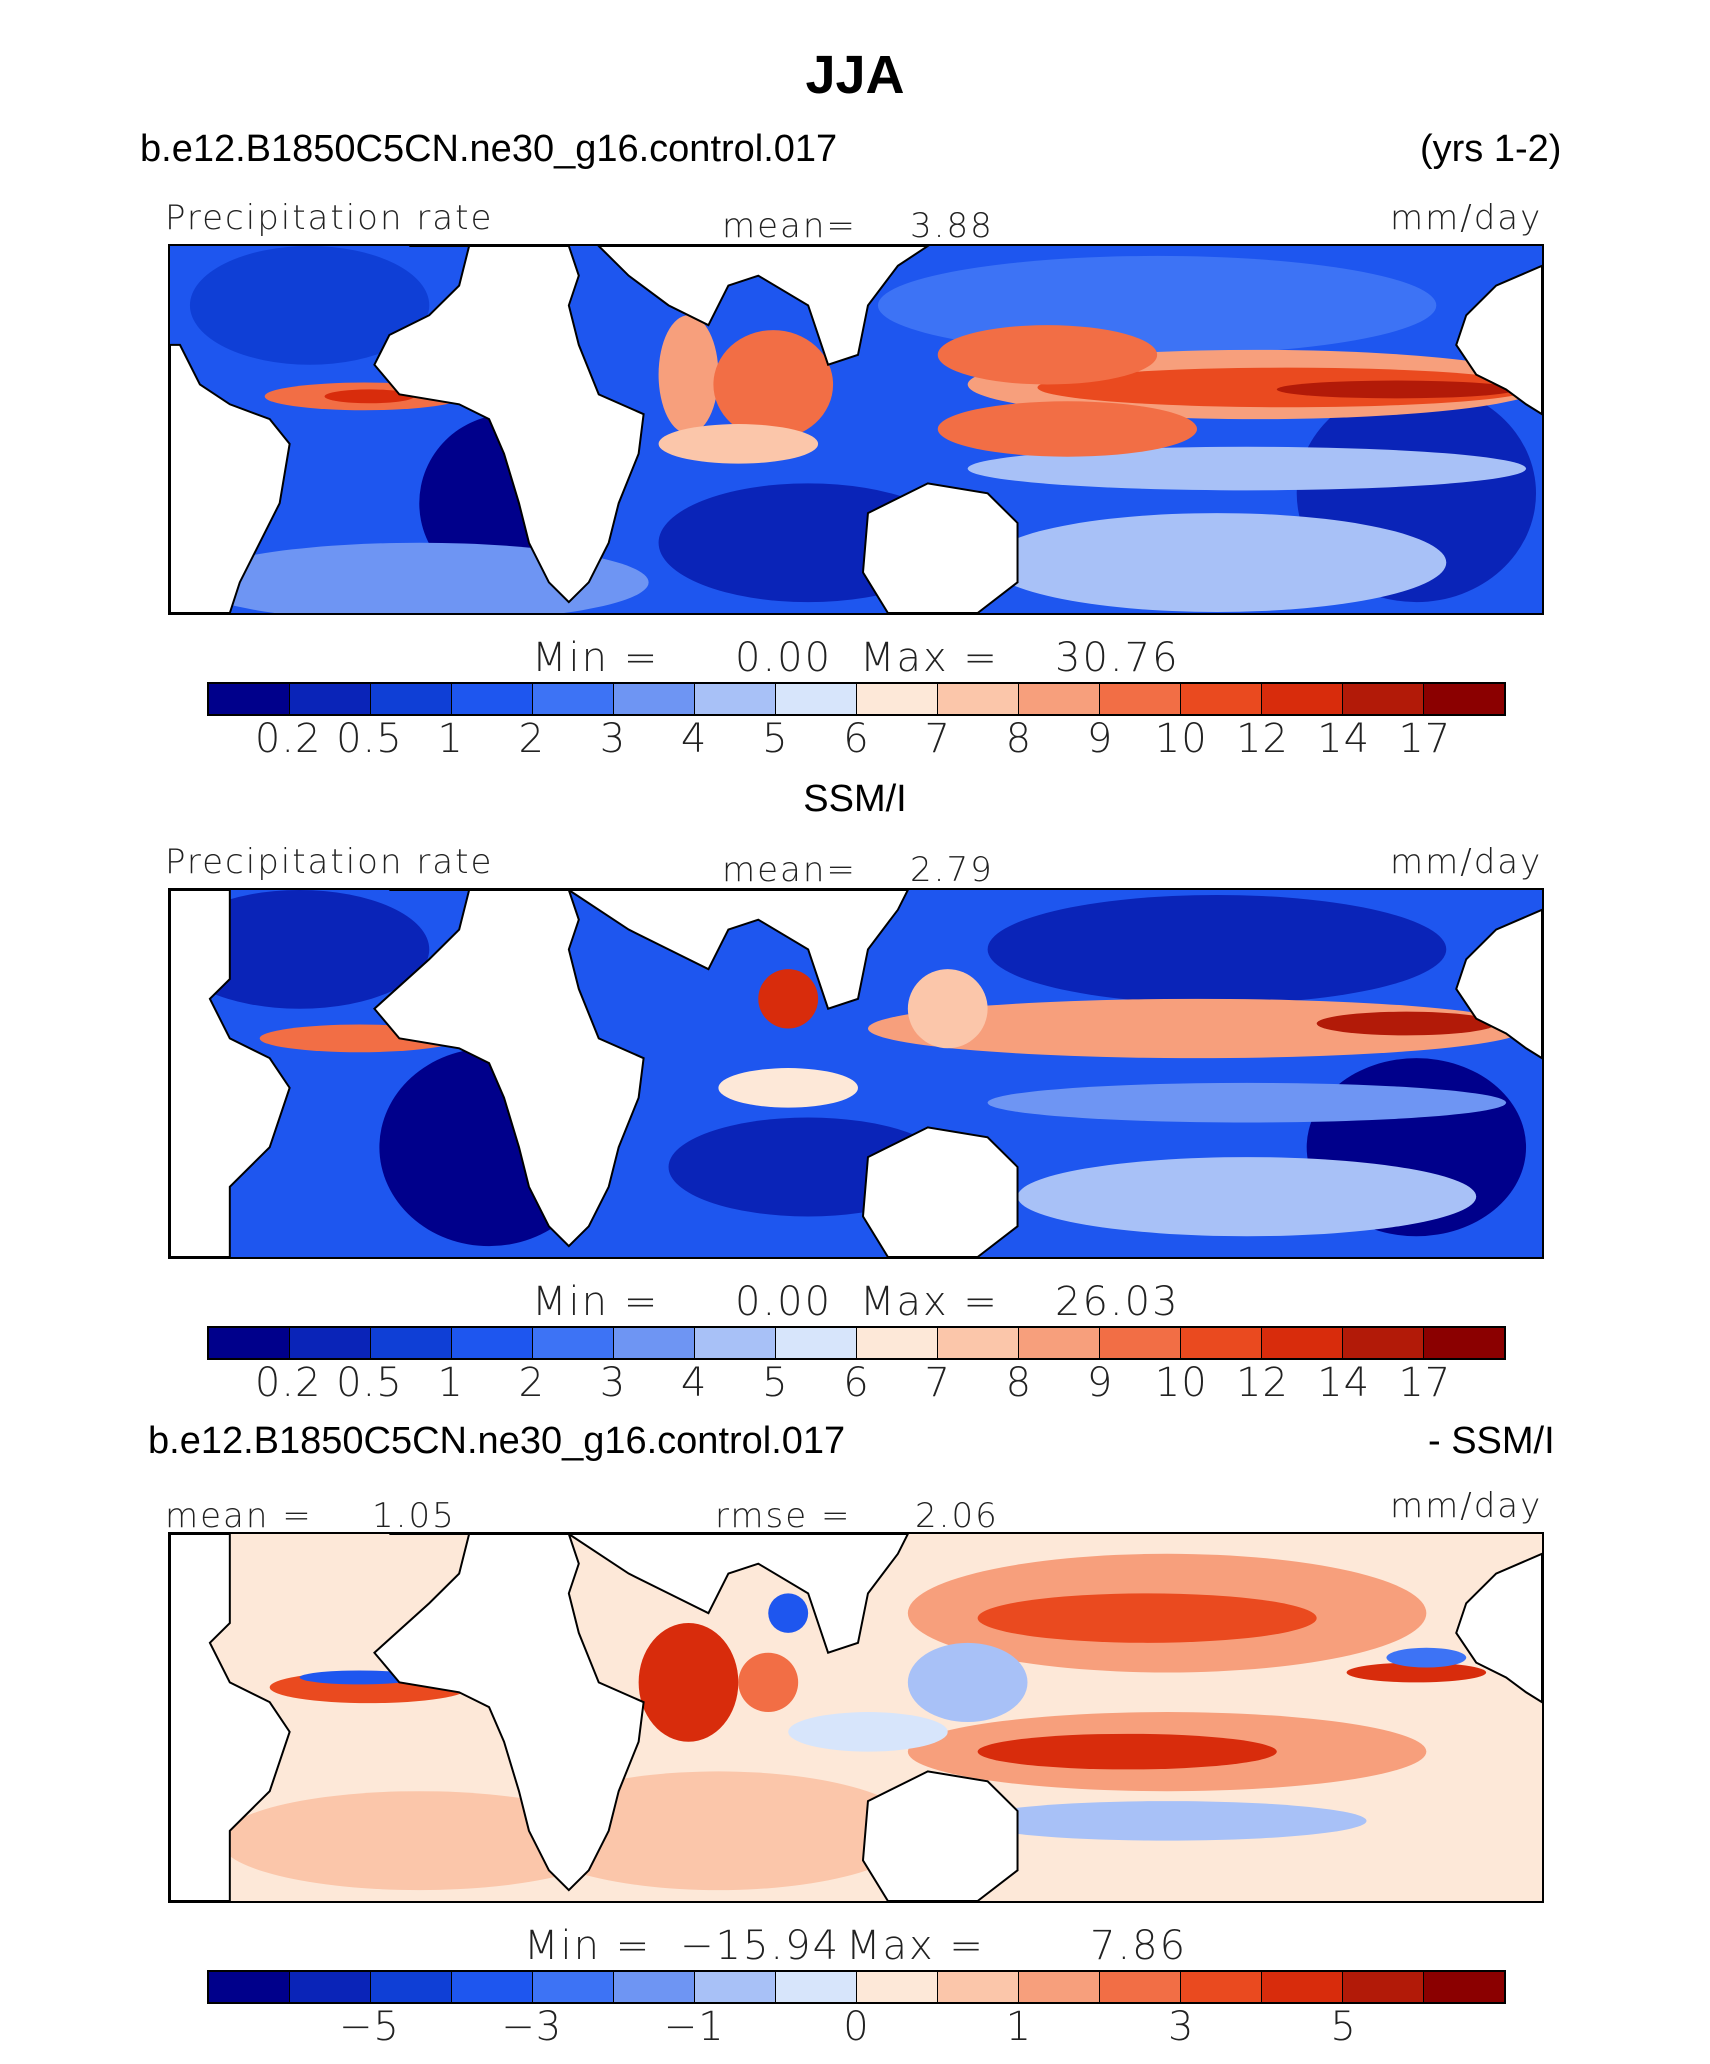 The width and height of the screenshot is (1710, 2064). What do you see at coordinates (784, 658) in the screenshot?
I see `panel1-min-value: 0.00` at bounding box center [784, 658].